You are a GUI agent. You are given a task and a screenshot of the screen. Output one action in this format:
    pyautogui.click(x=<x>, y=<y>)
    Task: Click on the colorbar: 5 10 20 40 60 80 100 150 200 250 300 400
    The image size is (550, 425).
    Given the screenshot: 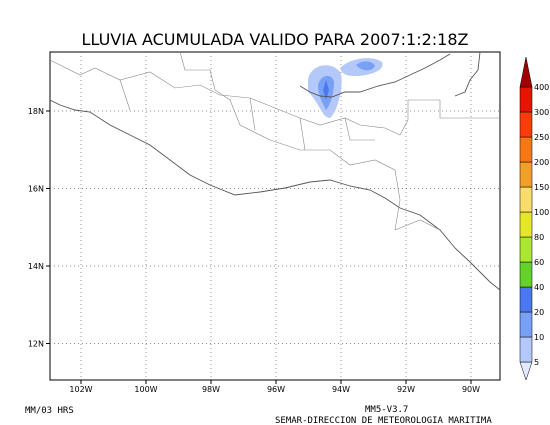 What is the action you would take?
    pyautogui.click(x=534, y=218)
    